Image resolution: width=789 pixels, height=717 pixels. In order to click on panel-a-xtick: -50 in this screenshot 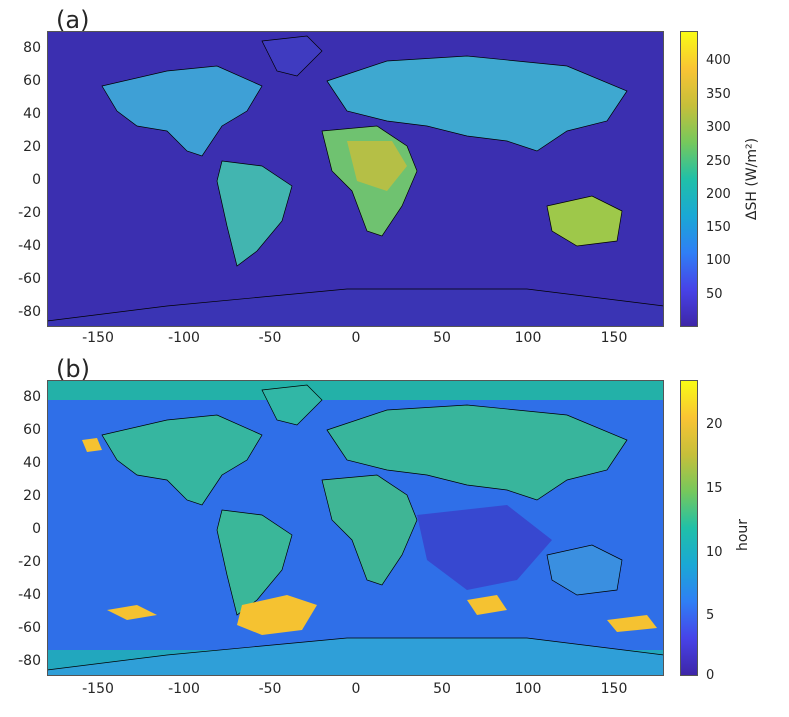, I will do `click(270, 338)`.